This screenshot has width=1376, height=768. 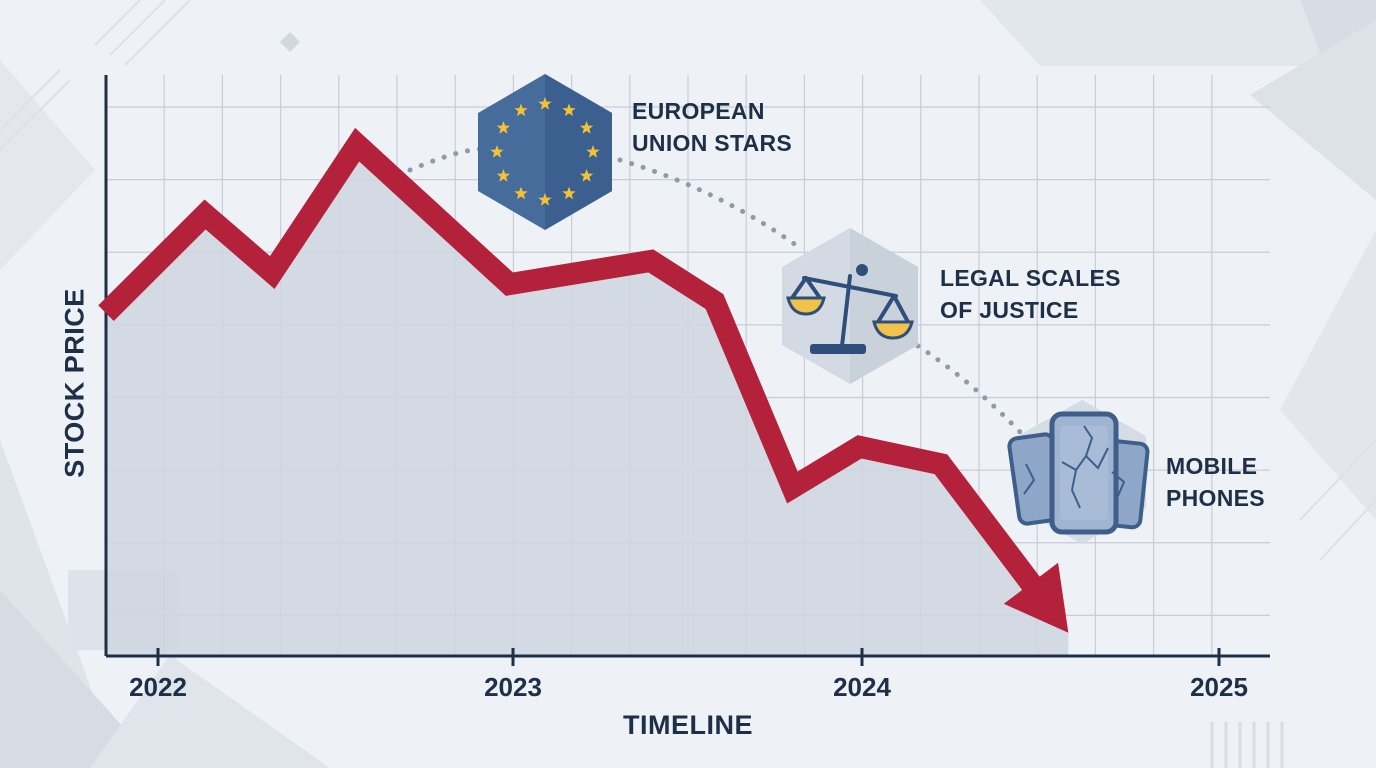 I want to click on eu-flag-stars-icon, so click(x=545, y=152).